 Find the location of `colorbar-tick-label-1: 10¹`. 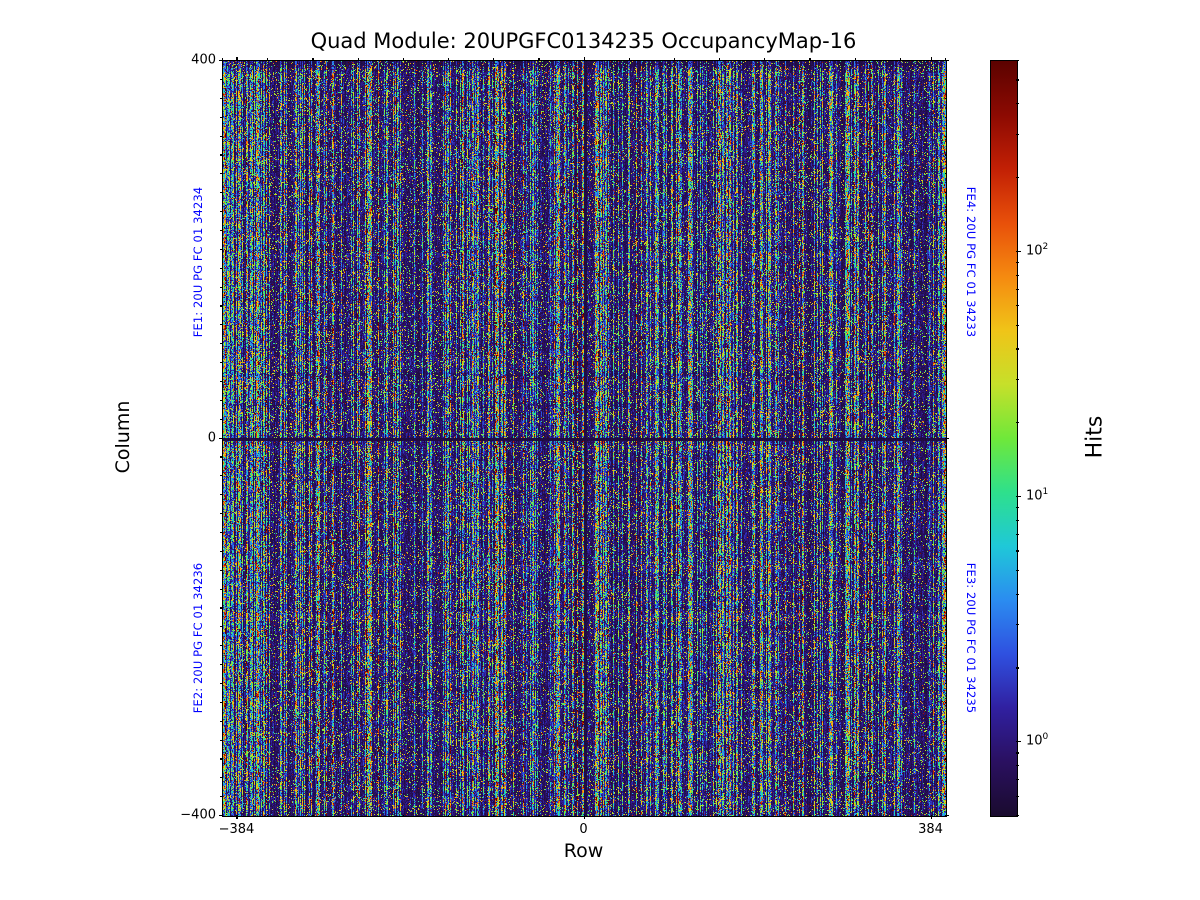

colorbar-tick-label-1: 10¹ is located at coordinates (1037, 495).